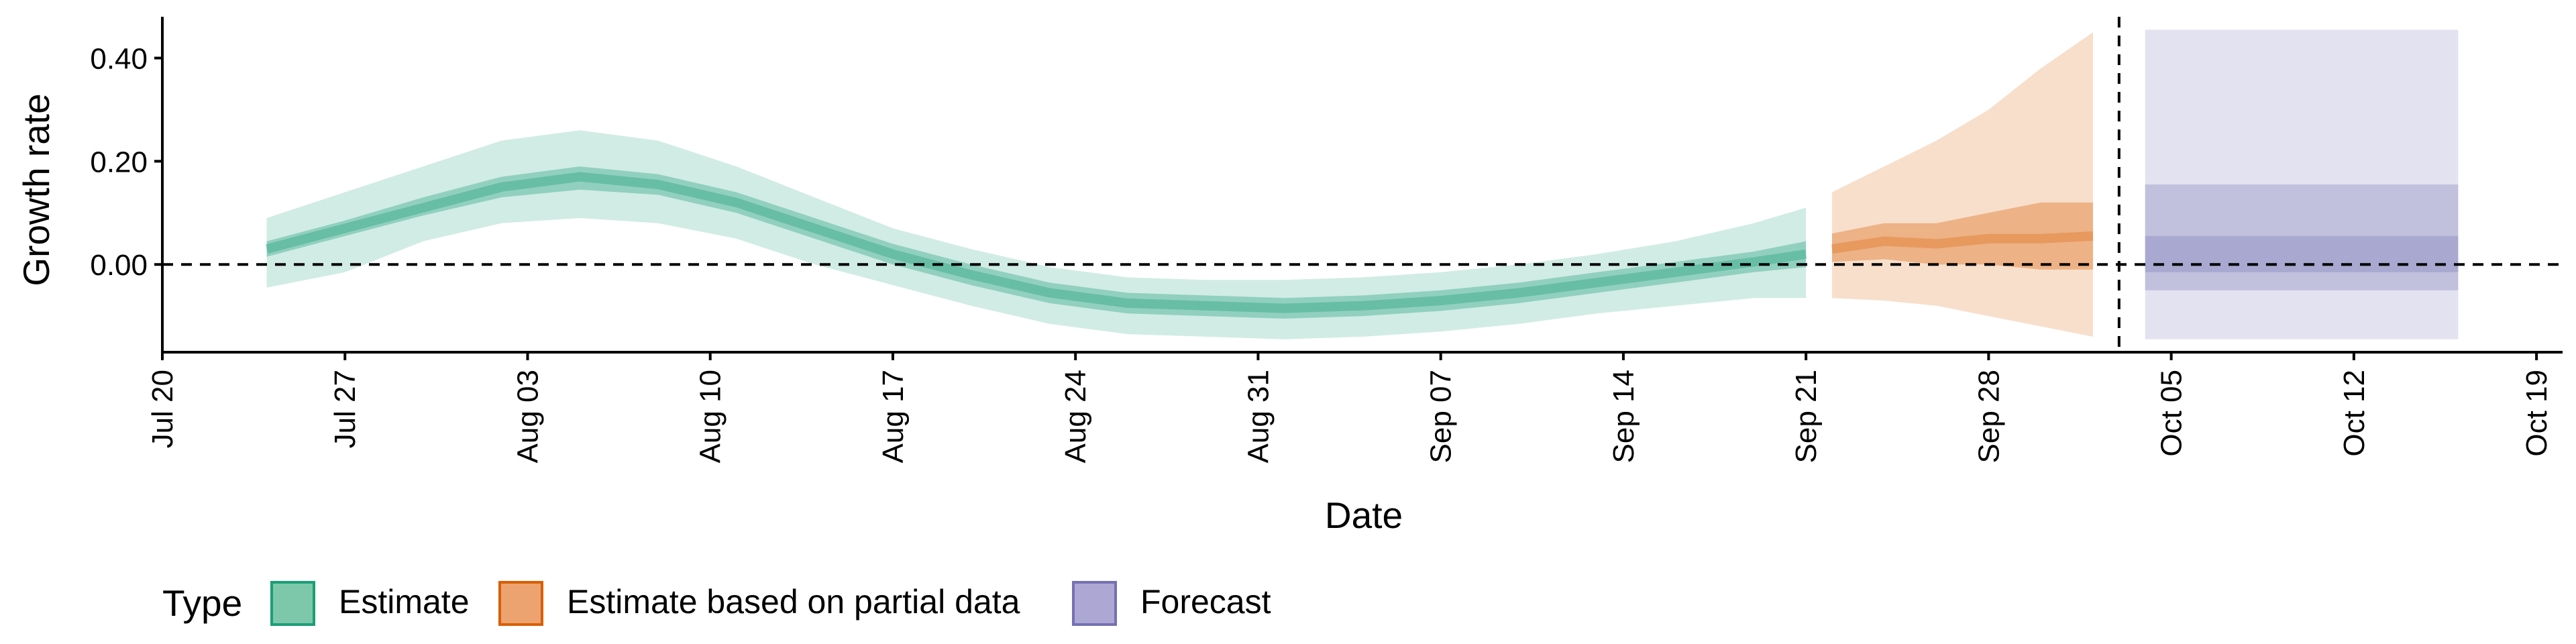 The height and width of the screenshot is (644, 2576). What do you see at coordinates (119, 265) in the screenshot?
I see `y-tick-label: 0.00` at bounding box center [119, 265].